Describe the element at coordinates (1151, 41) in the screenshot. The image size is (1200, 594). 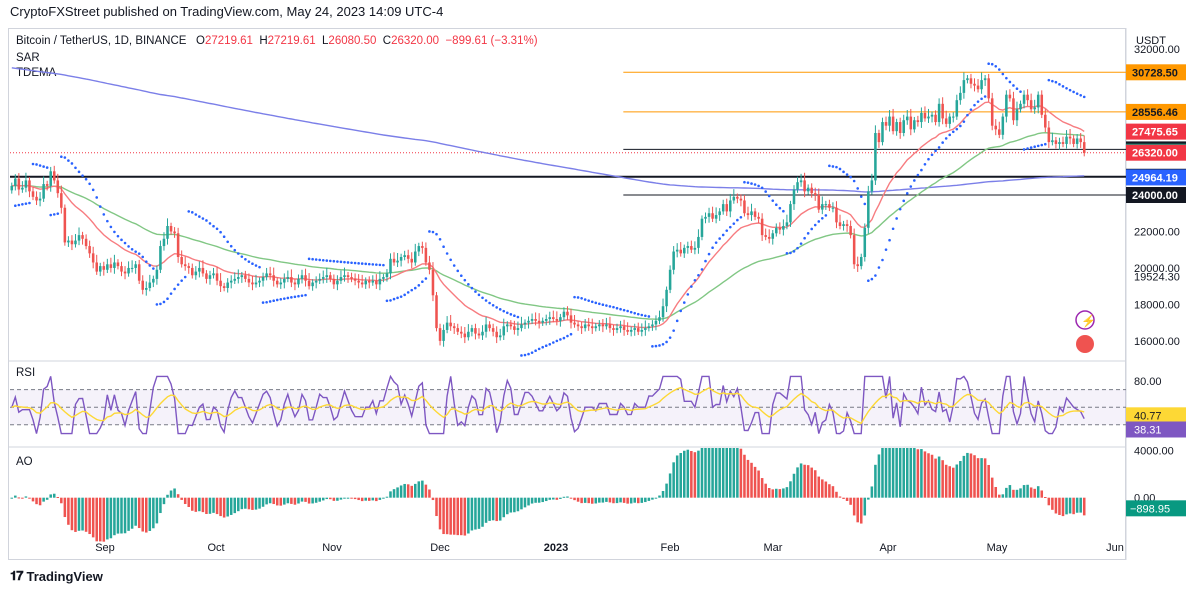
I see `price-axis-unit: USDT` at that location.